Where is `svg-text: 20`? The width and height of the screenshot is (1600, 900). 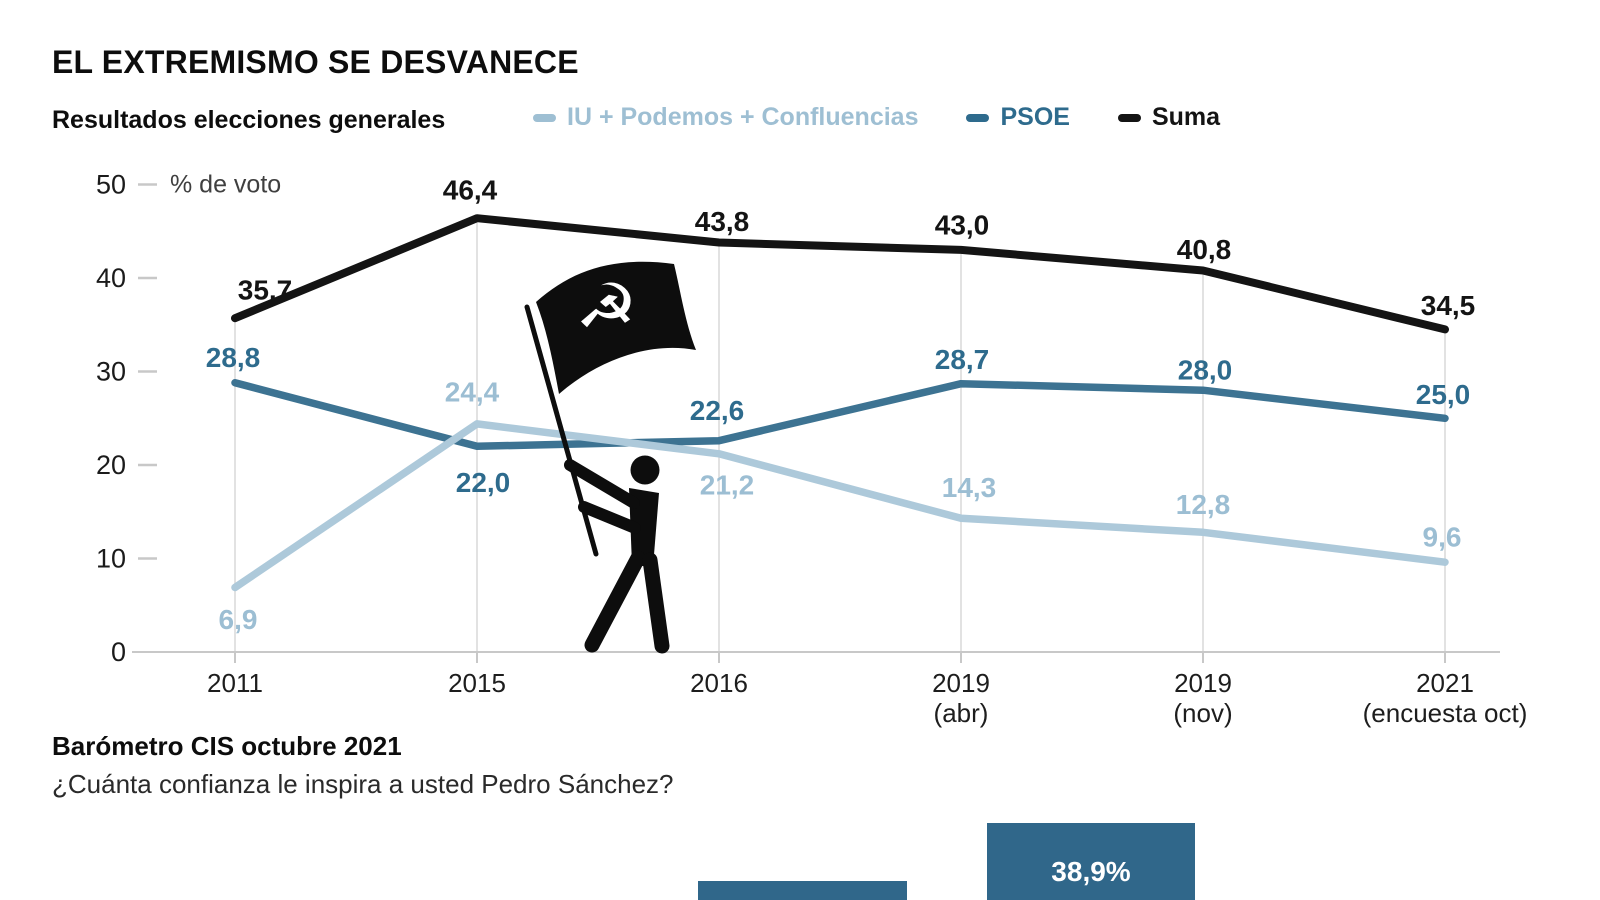
svg-text: 20 is located at coordinates (111, 465).